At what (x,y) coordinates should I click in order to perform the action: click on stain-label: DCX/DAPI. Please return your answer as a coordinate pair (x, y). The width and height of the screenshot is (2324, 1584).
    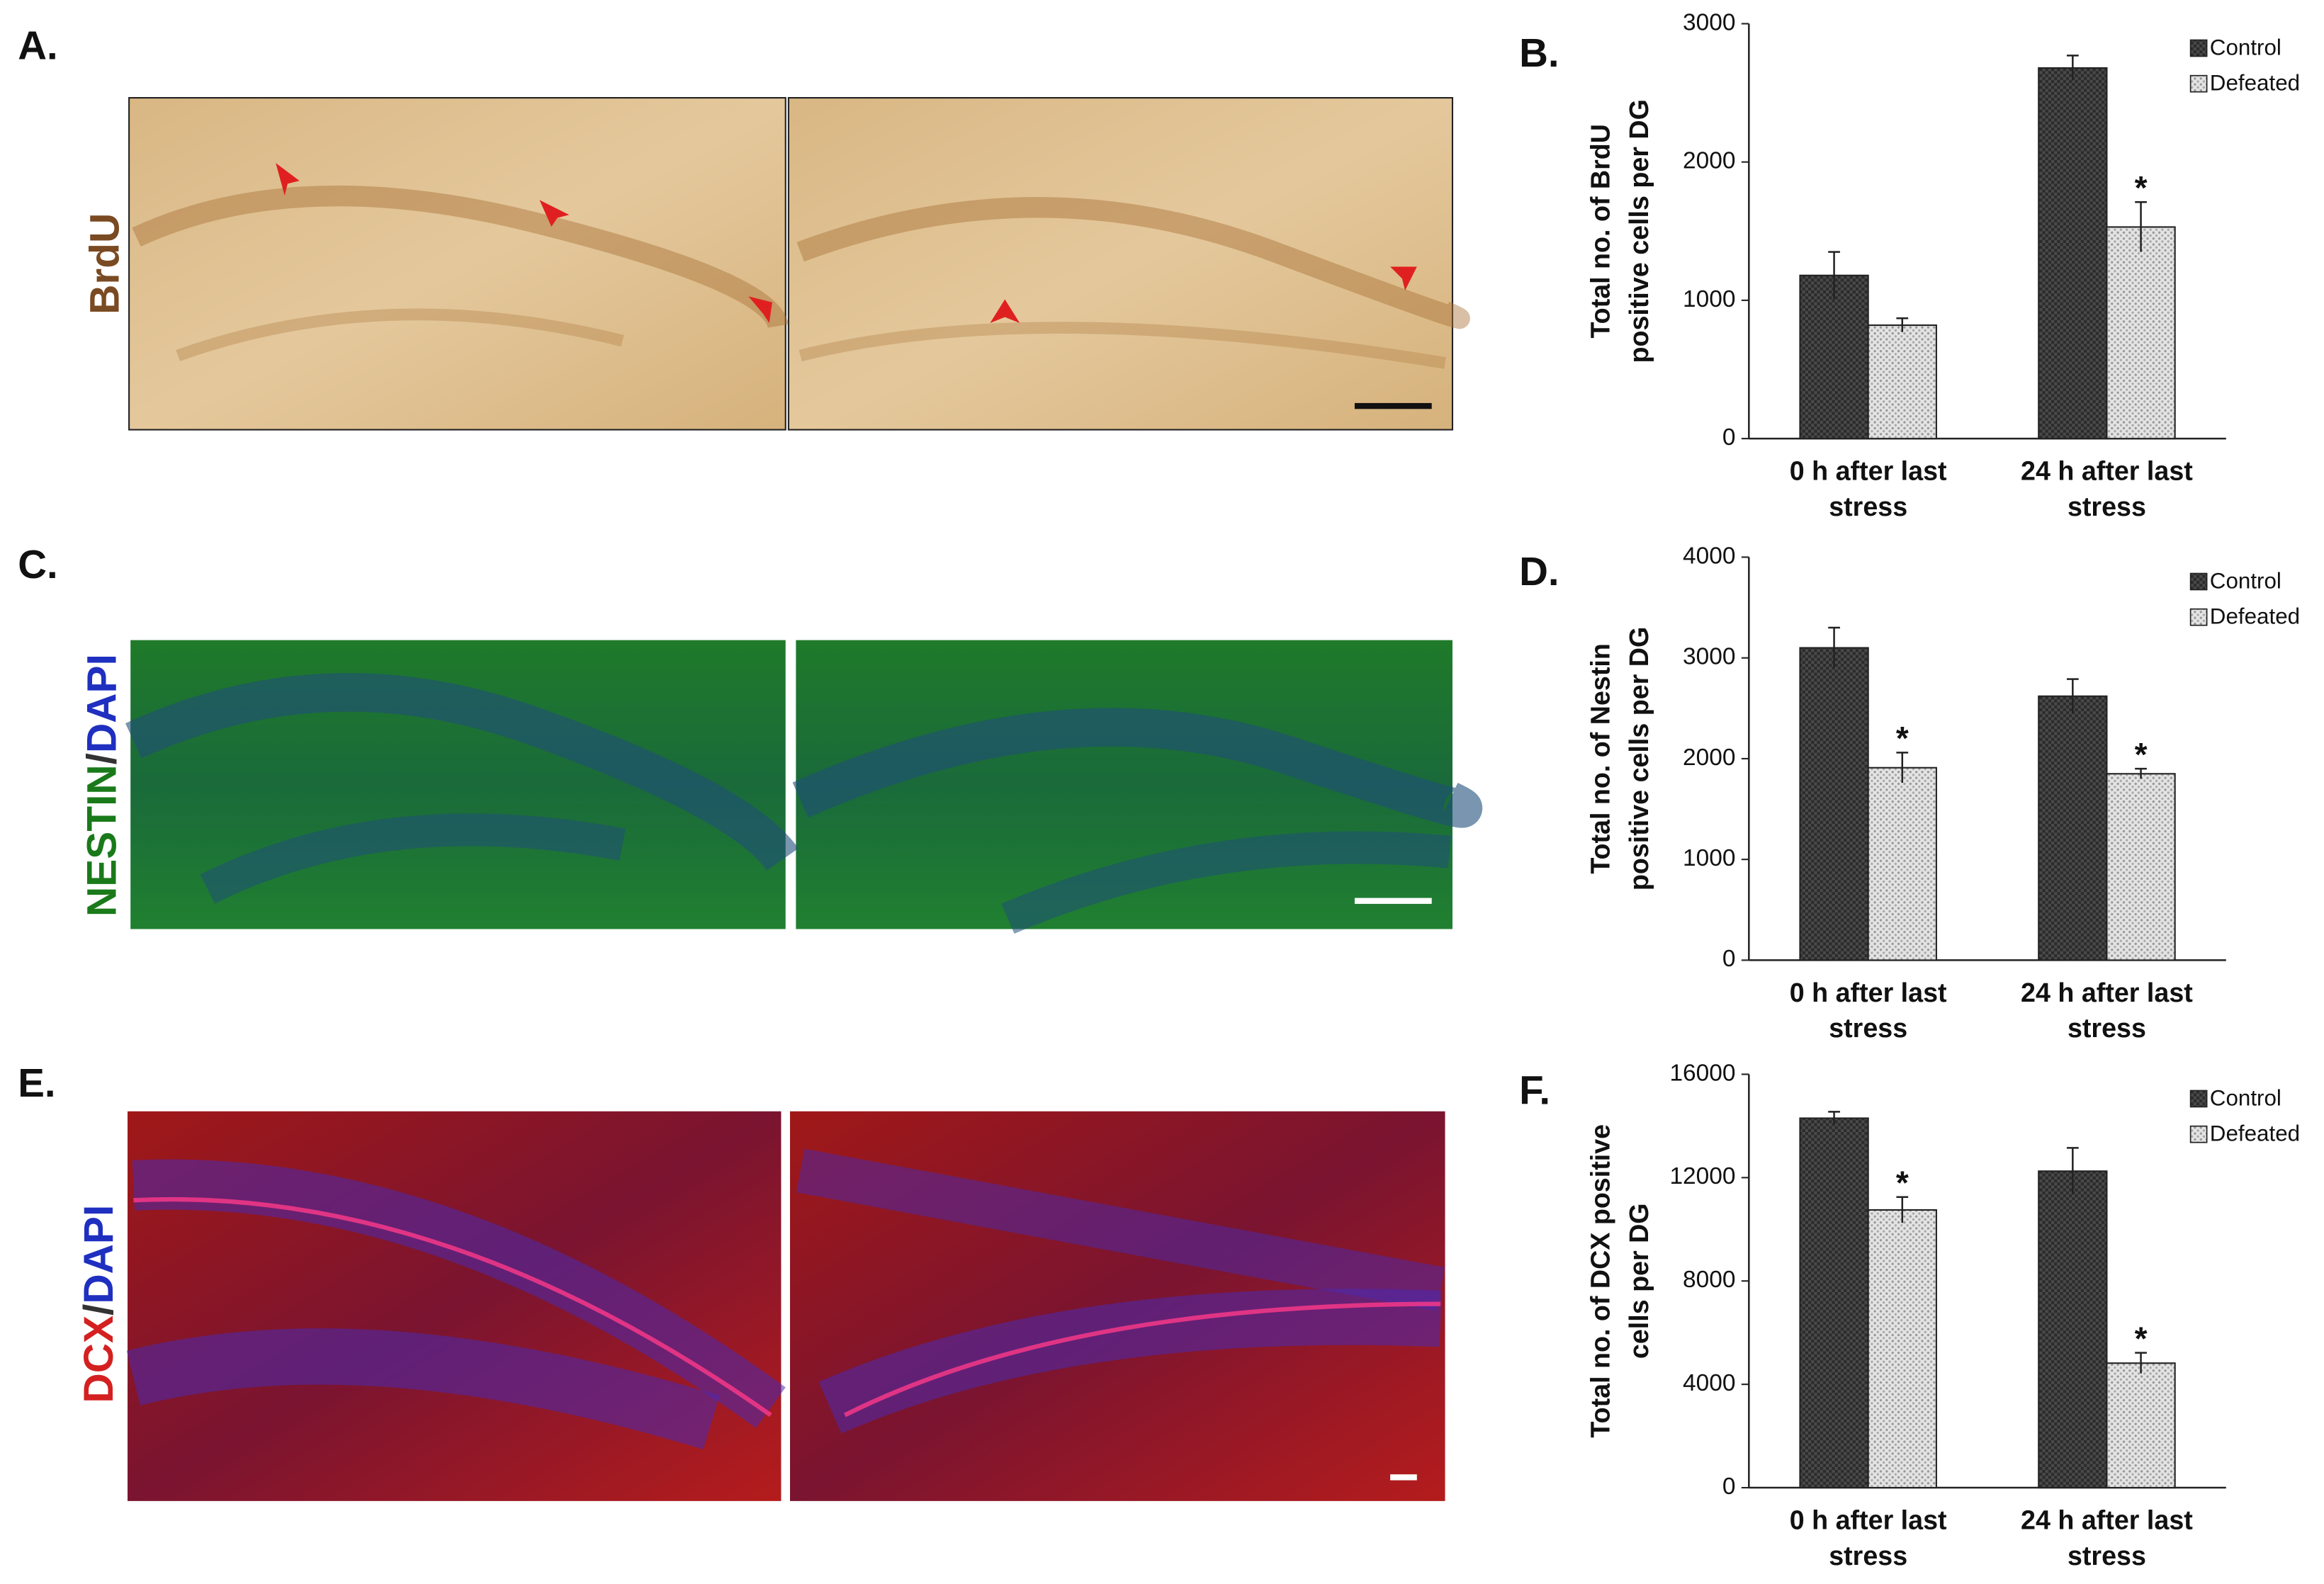
    Looking at the image, I should click on (99, 1304).